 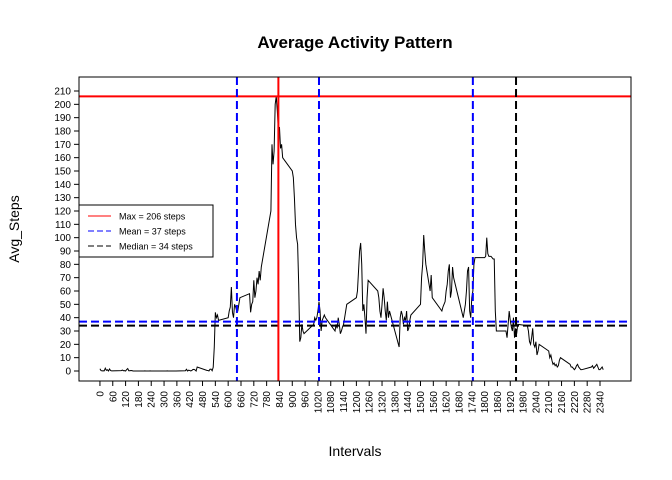 What do you see at coordinates (216, 399) in the screenshot?
I see `x-tick-label: 540` at bounding box center [216, 399].